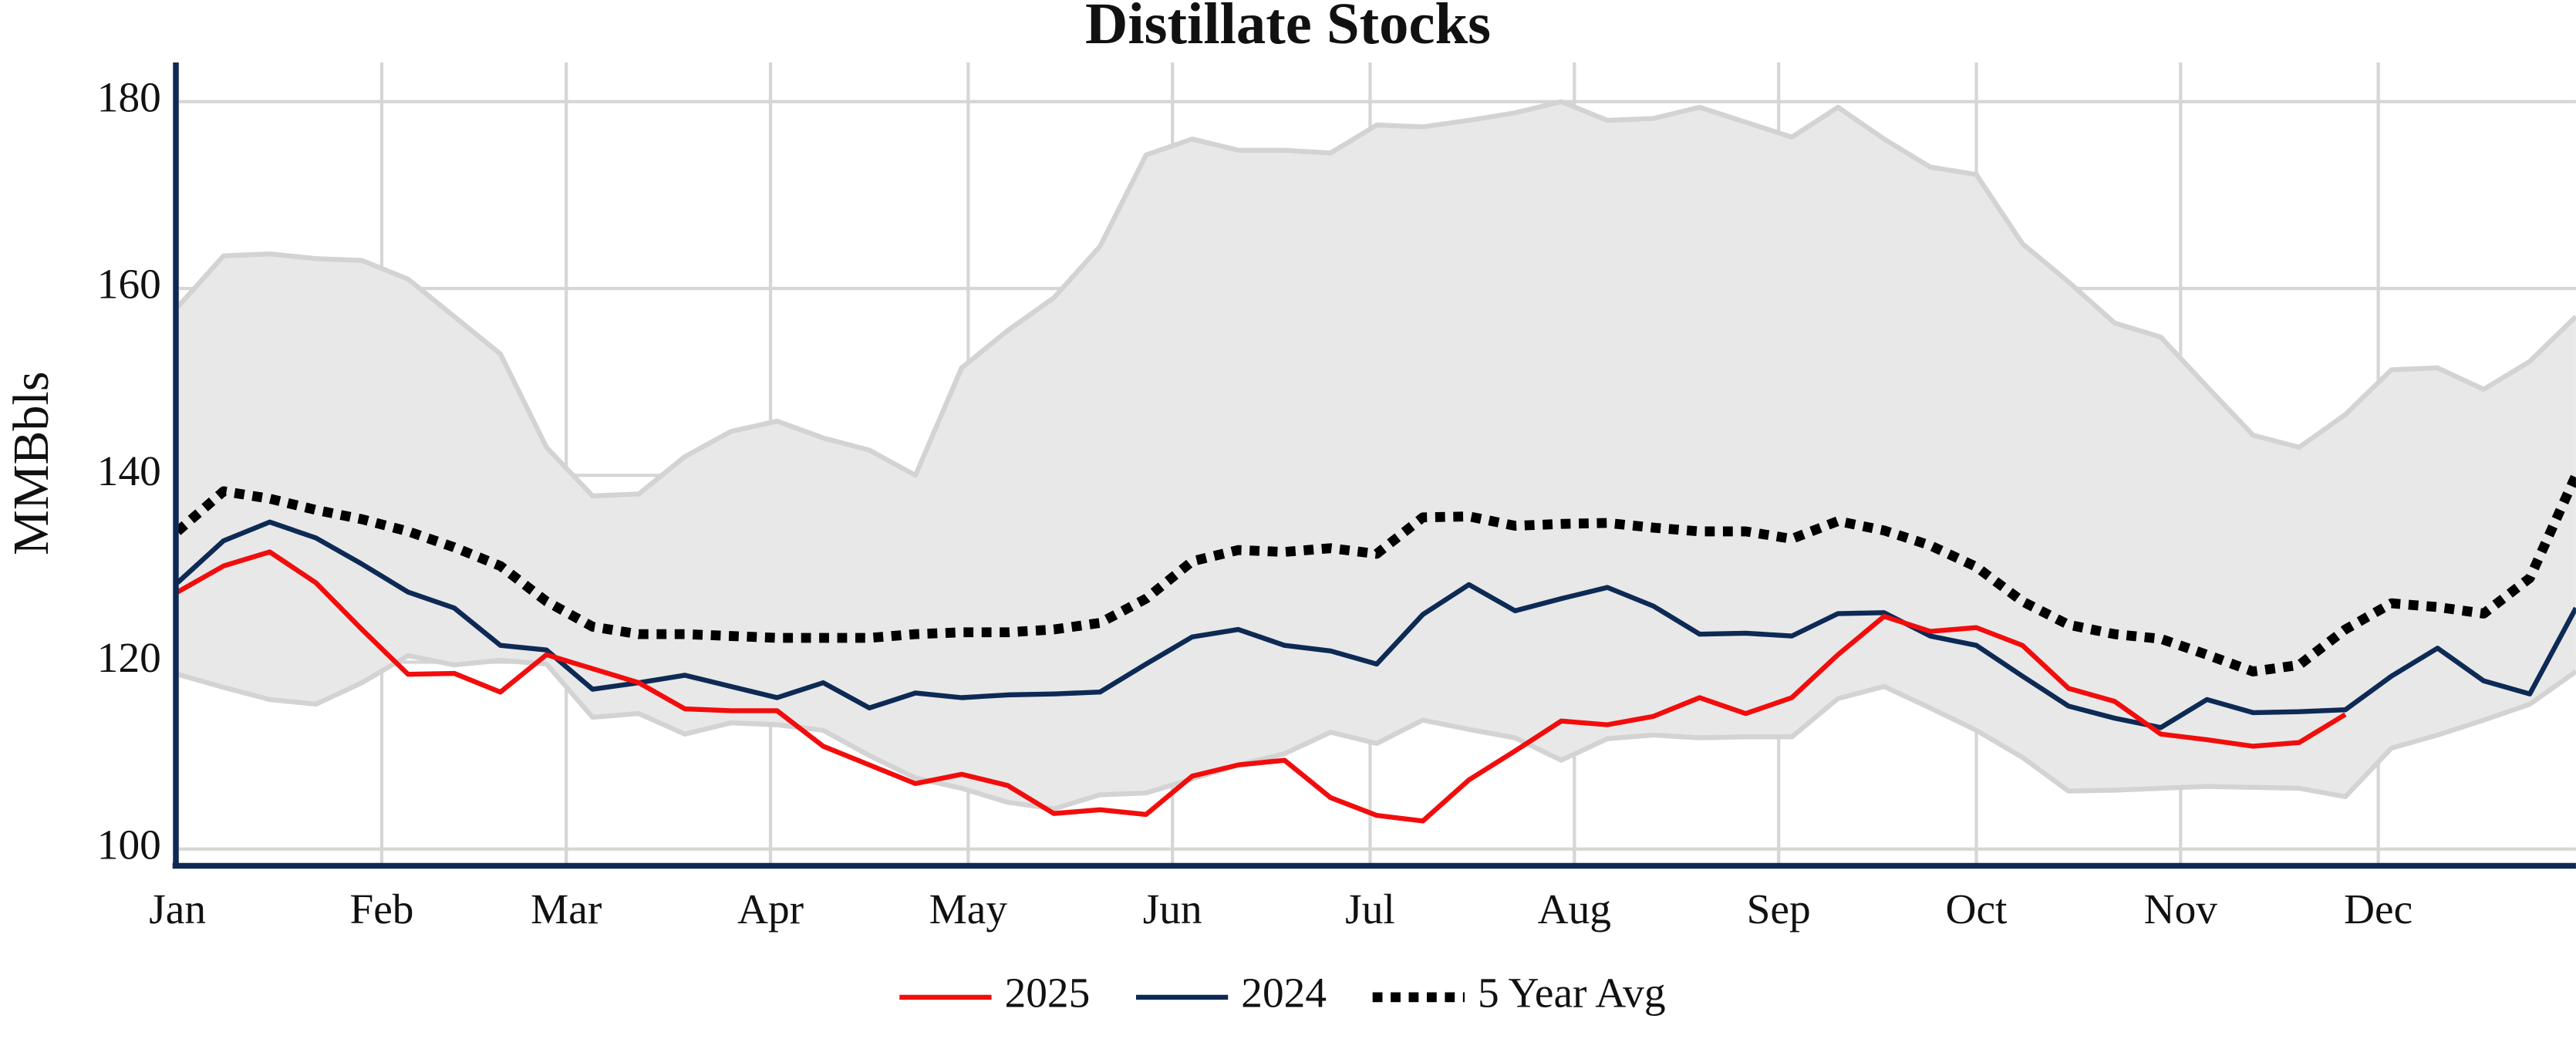 The image size is (2576, 1049). What do you see at coordinates (31, 463) in the screenshot?
I see `y-axis-label: MMBbls` at bounding box center [31, 463].